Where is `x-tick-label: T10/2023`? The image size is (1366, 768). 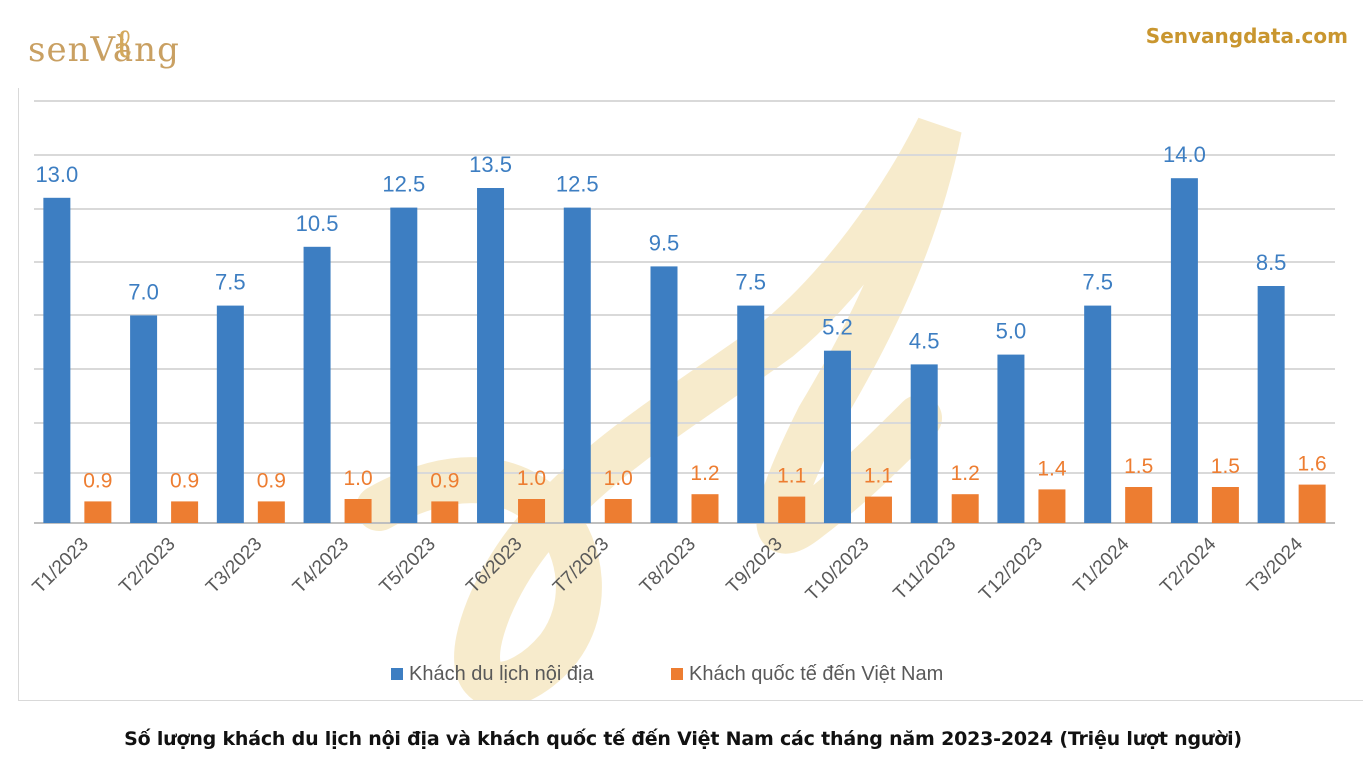 x-tick-label: T10/2023 is located at coordinates (838, 570).